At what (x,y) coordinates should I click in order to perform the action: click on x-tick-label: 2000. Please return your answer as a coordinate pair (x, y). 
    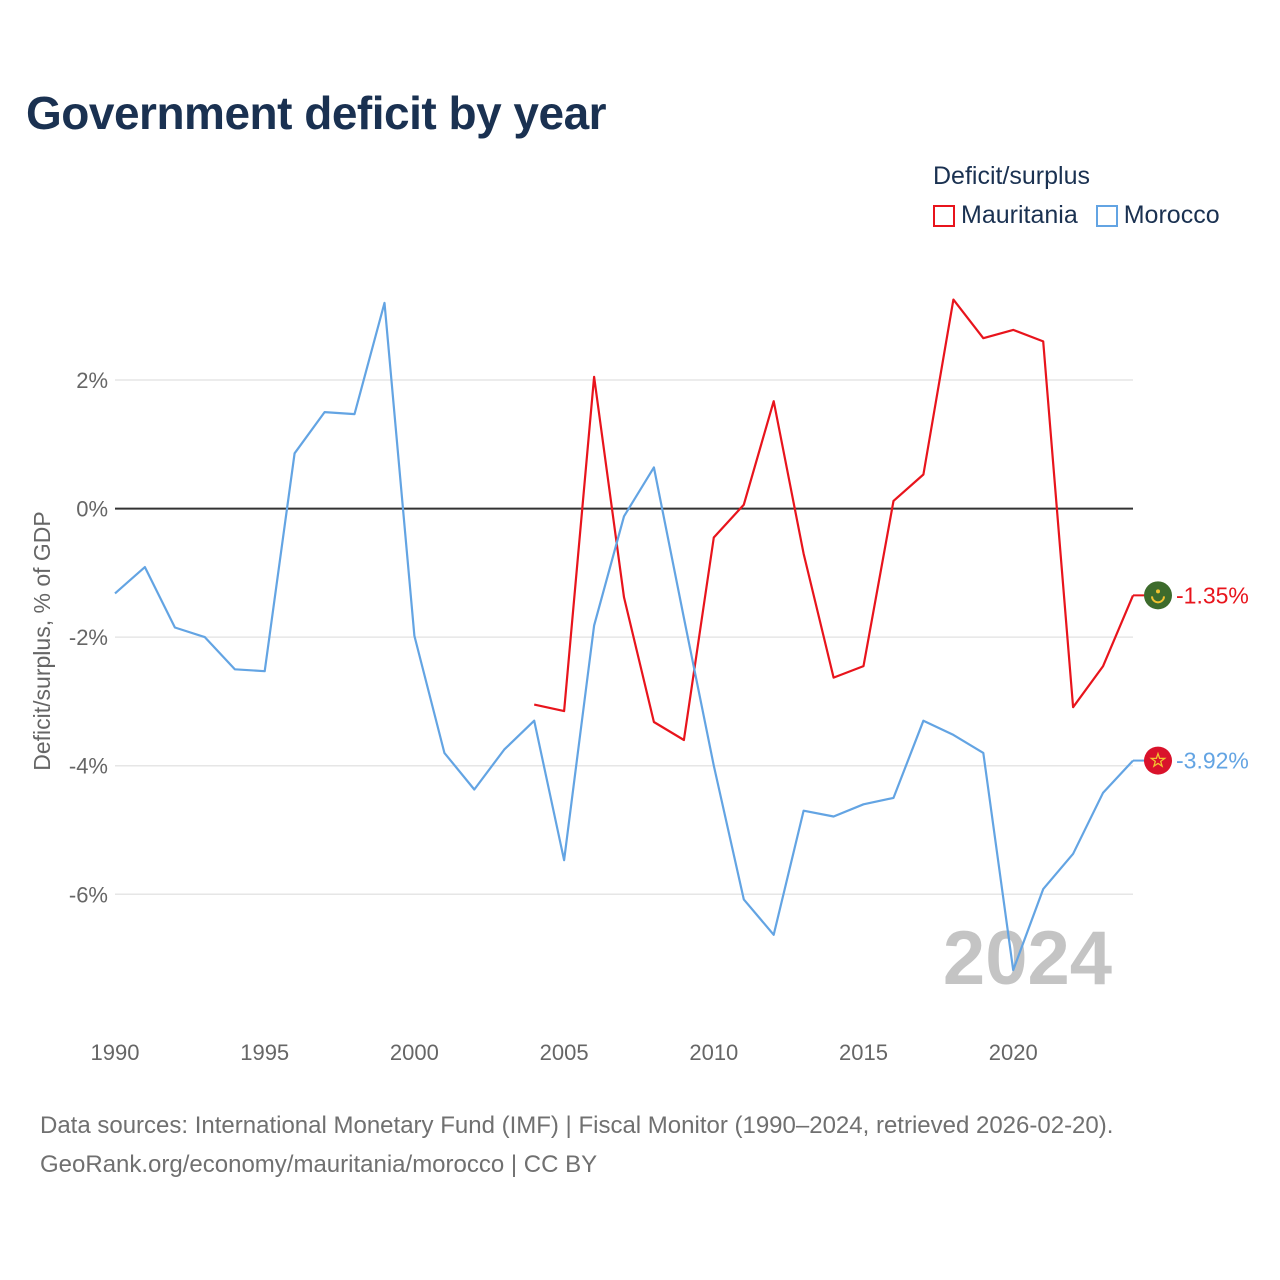
    Looking at the image, I should click on (414, 1052).